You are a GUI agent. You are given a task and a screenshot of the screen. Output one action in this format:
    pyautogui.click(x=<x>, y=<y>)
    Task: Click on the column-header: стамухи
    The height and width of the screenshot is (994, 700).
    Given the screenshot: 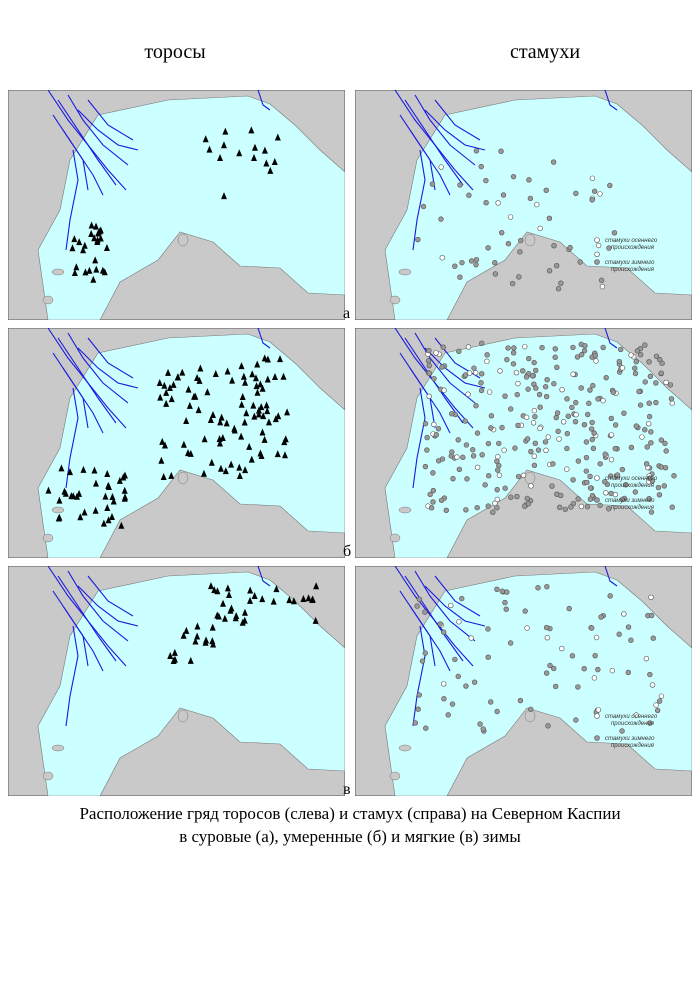 What is the action you would take?
    pyautogui.click(x=545, y=52)
    